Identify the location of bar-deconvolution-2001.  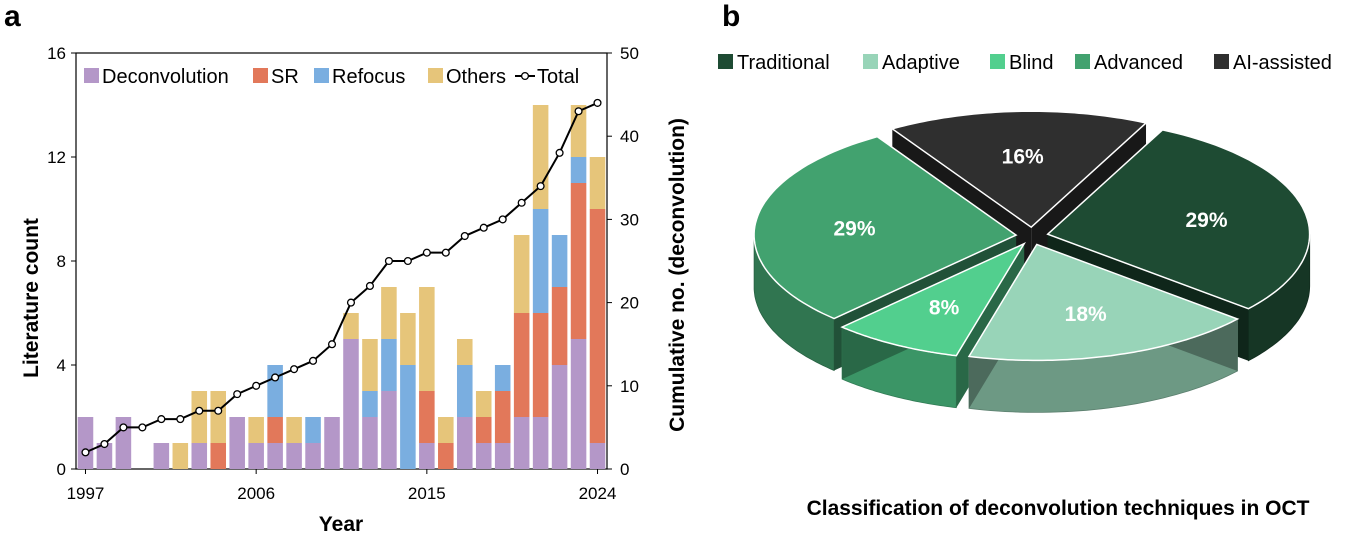
(161, 456).